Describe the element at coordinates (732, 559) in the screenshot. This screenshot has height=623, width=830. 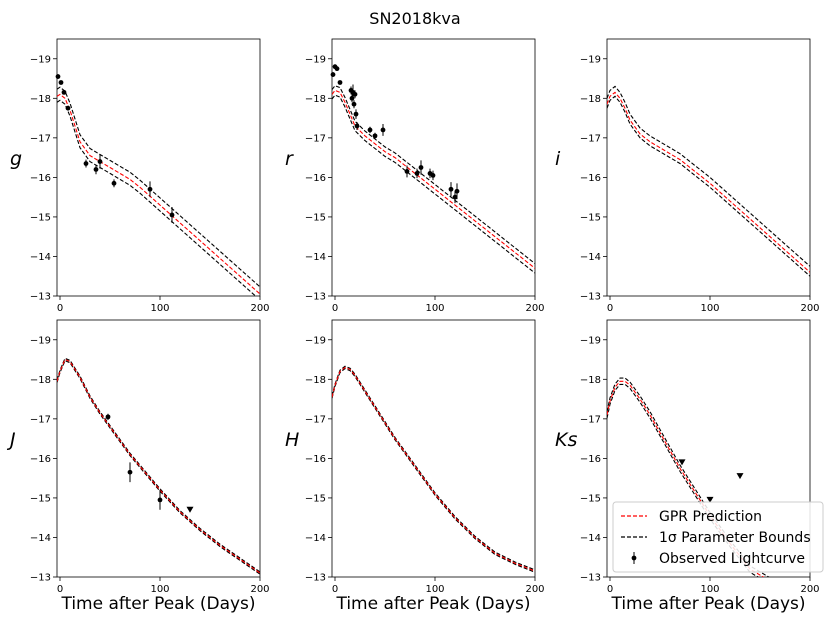
I see `legend-label: Observed Lightcurve` at that location.